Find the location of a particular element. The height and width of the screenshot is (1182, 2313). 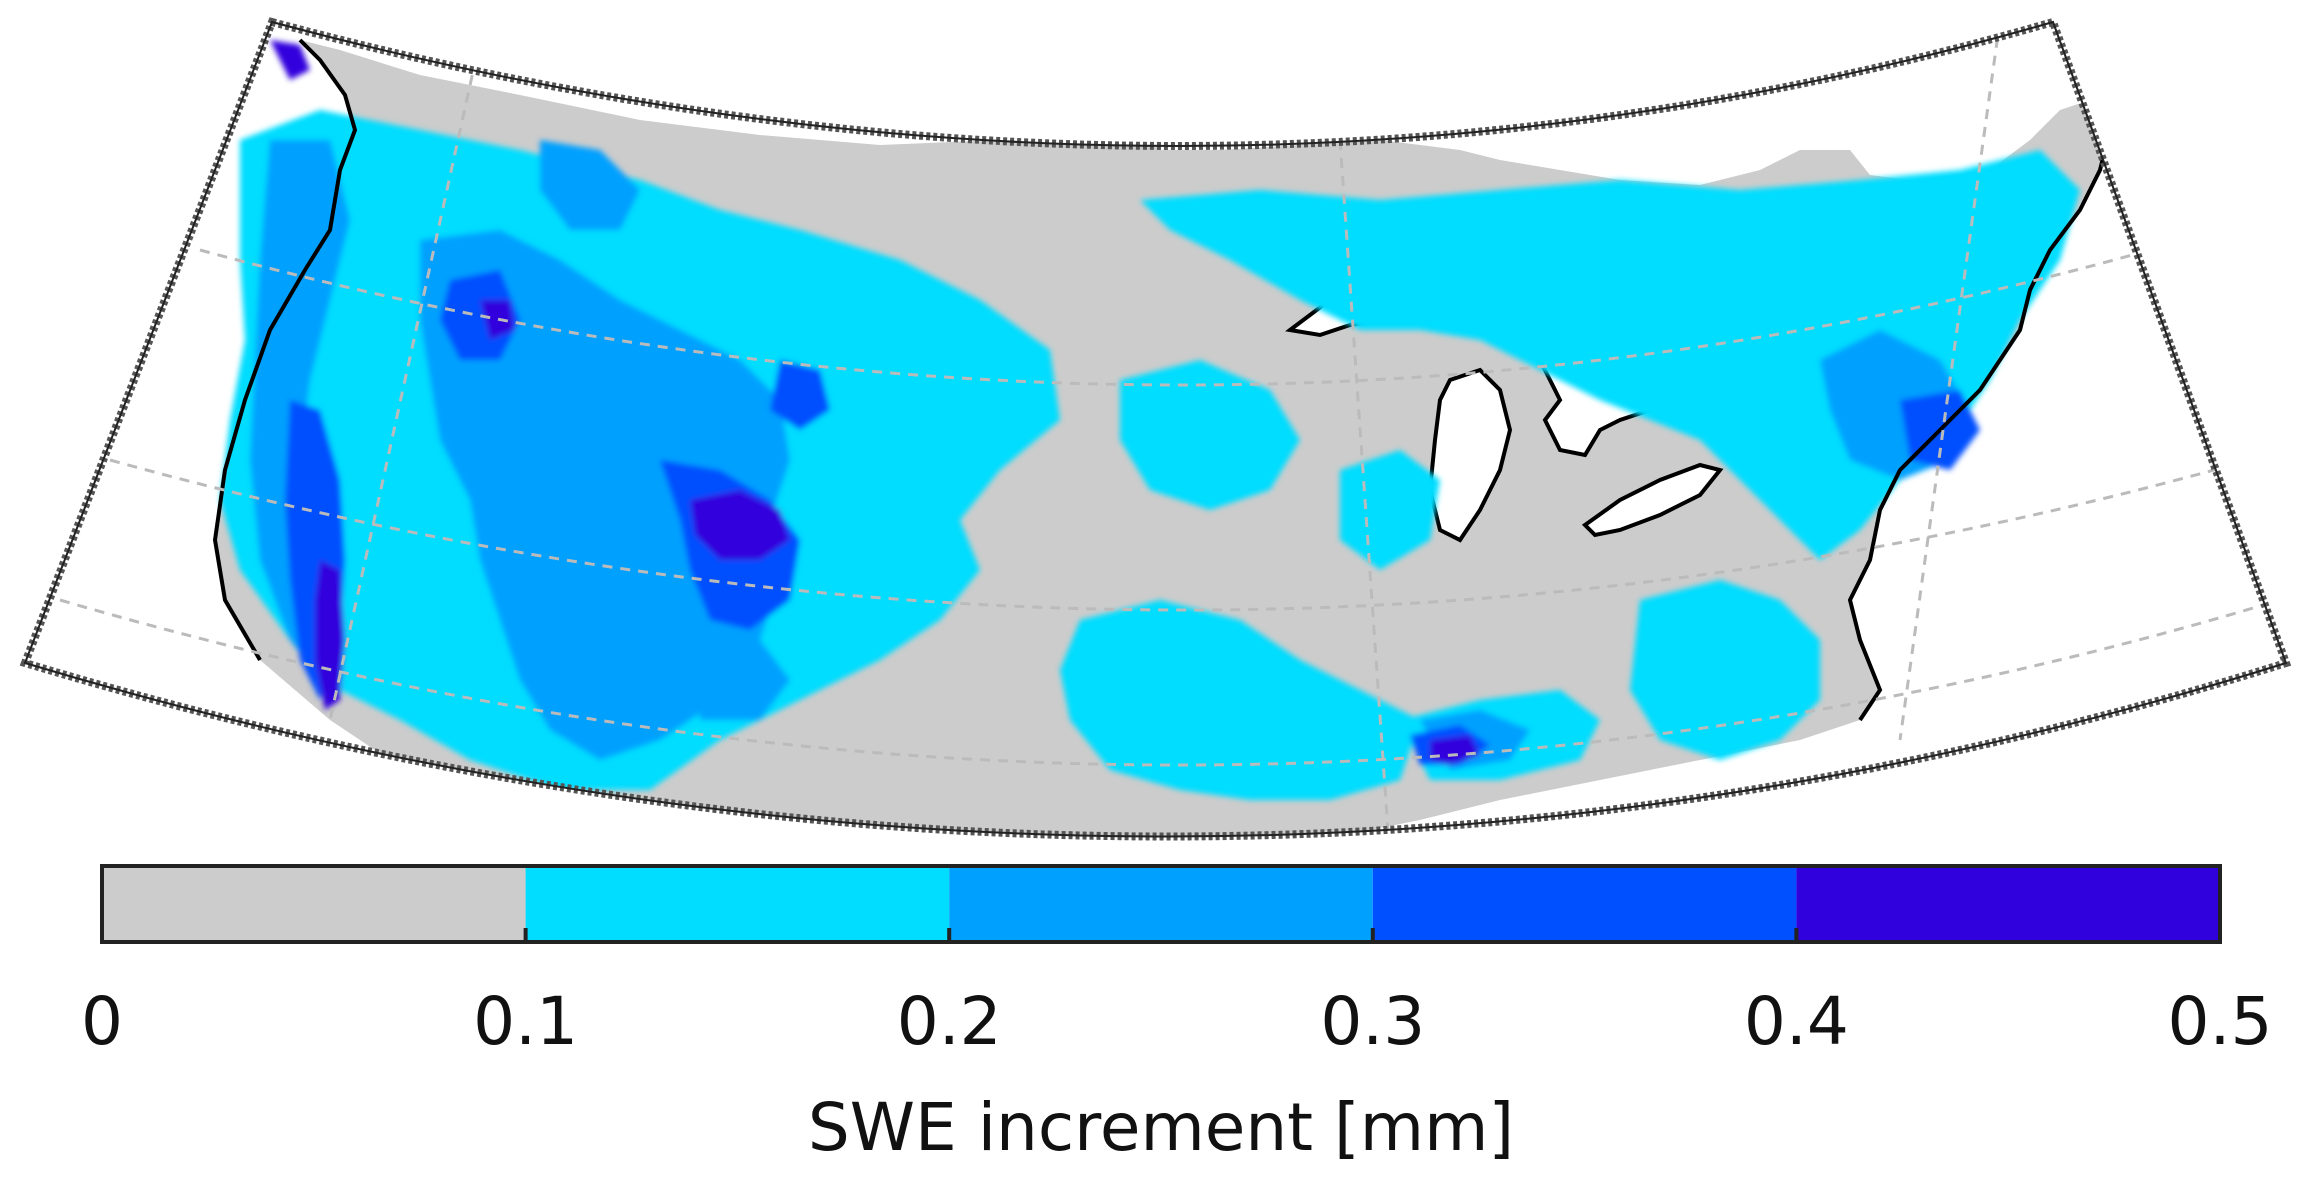

colorbar-tick-label-2: 0.2 is located at coordinates (949, 1021).